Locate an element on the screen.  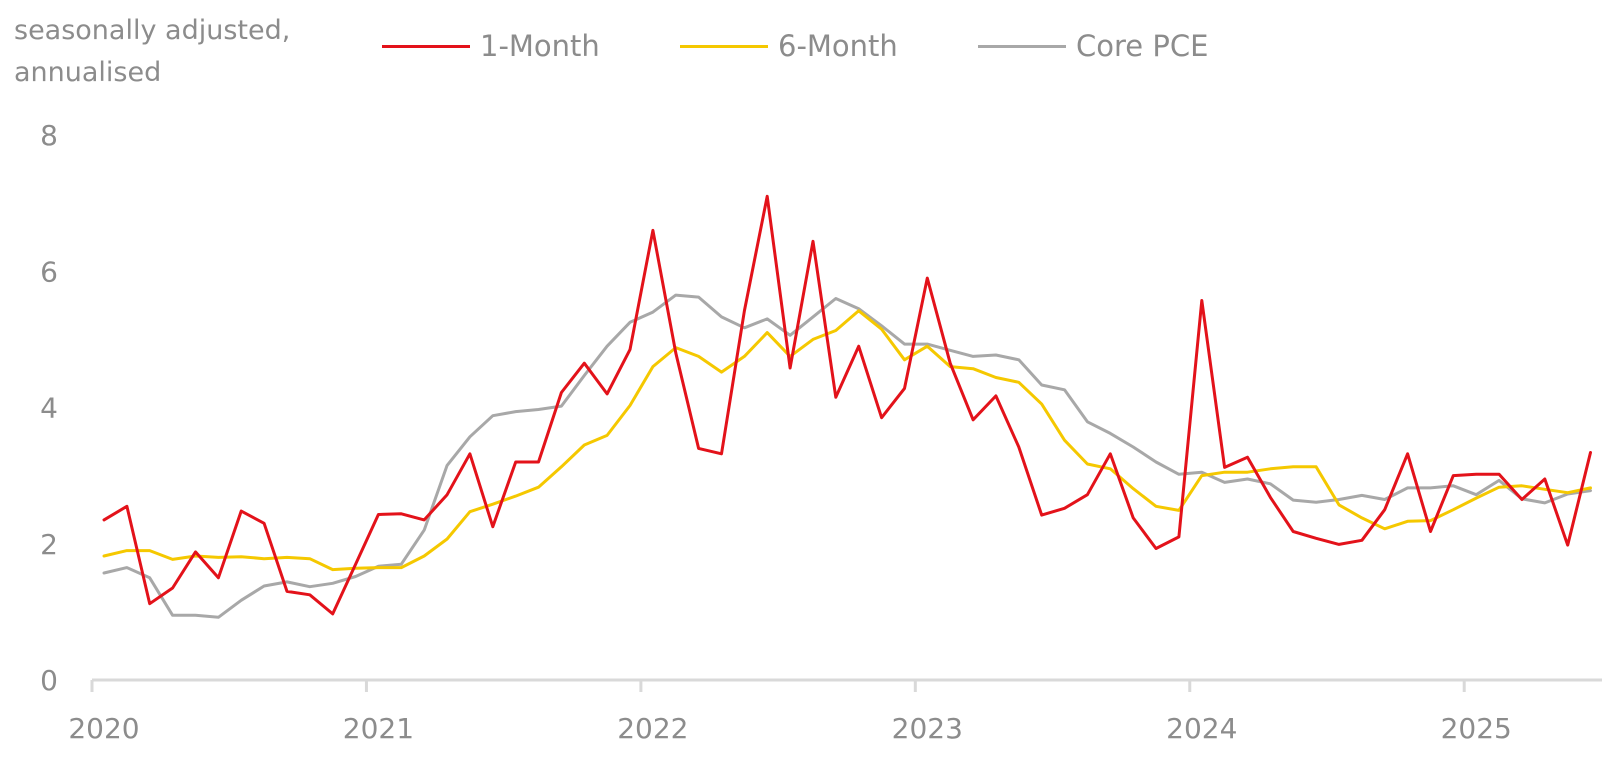
y-tick-label-0: 0 is located at coordinates (49, 680).